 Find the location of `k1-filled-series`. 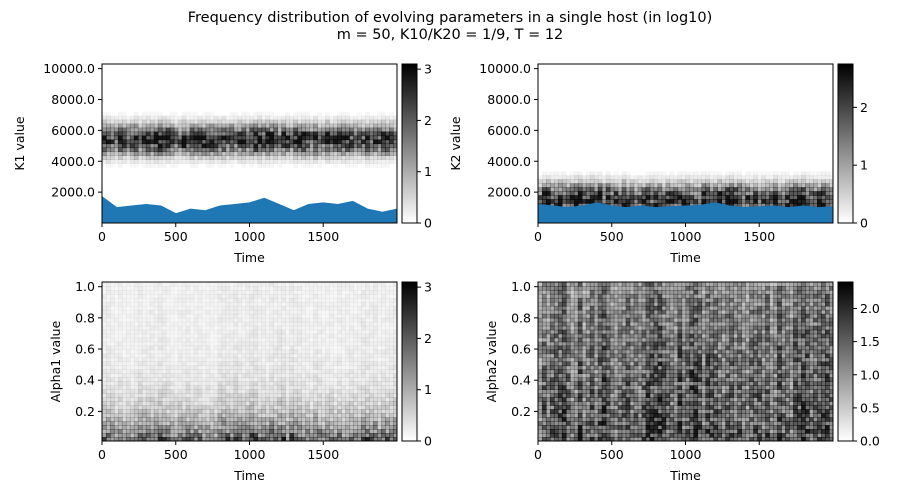

k1-filled-series is located at coordinates (249, 209).